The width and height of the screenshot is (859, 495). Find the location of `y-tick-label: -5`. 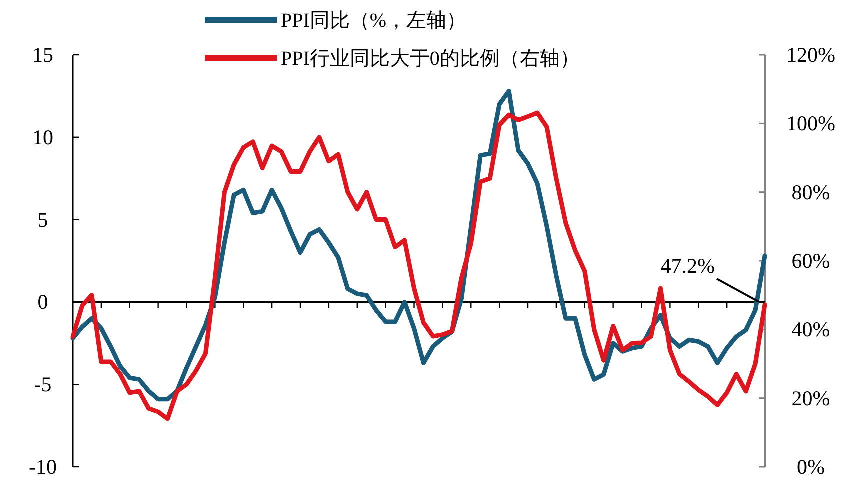

y-tick-label: -5 is located at coordinates (43, 384).